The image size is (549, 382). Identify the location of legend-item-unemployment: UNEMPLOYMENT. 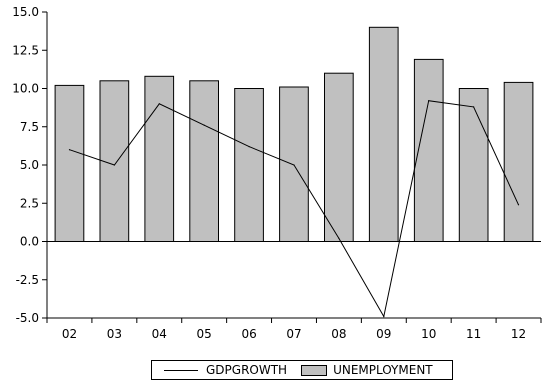
(360, 370).